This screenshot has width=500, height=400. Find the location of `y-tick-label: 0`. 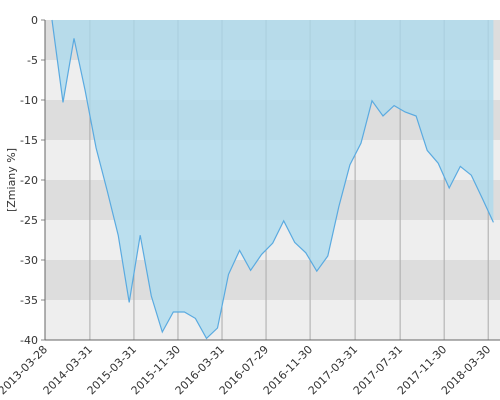

y-tick-label: 0 is located at coordinates (34, 20).